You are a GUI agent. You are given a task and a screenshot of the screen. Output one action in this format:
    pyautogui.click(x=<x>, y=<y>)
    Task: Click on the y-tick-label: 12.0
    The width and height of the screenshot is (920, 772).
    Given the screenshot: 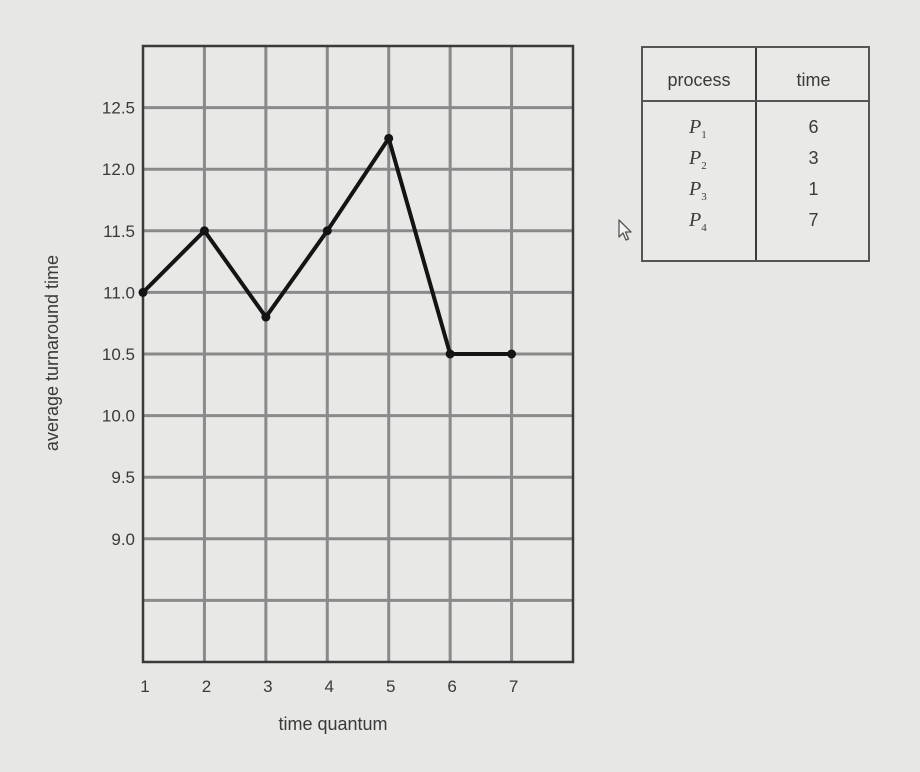 What is the action you would take?
    pyautogui.click(x=118, y=169)
    